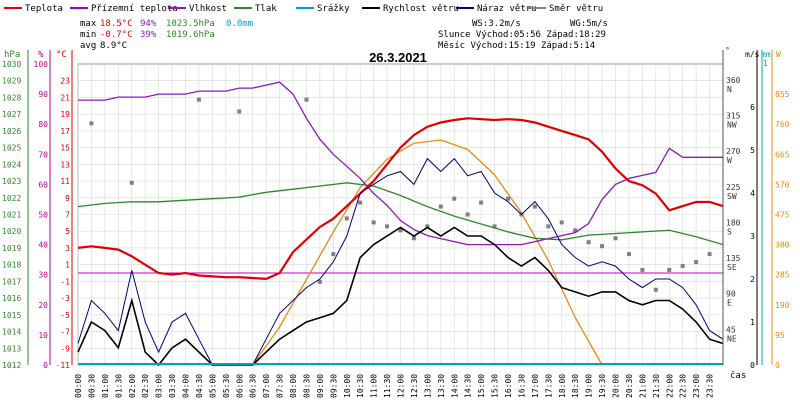  Describe the element at coordinates (441, 386) in the screenshot. I see `time-tick-label: 13:30` at that location.